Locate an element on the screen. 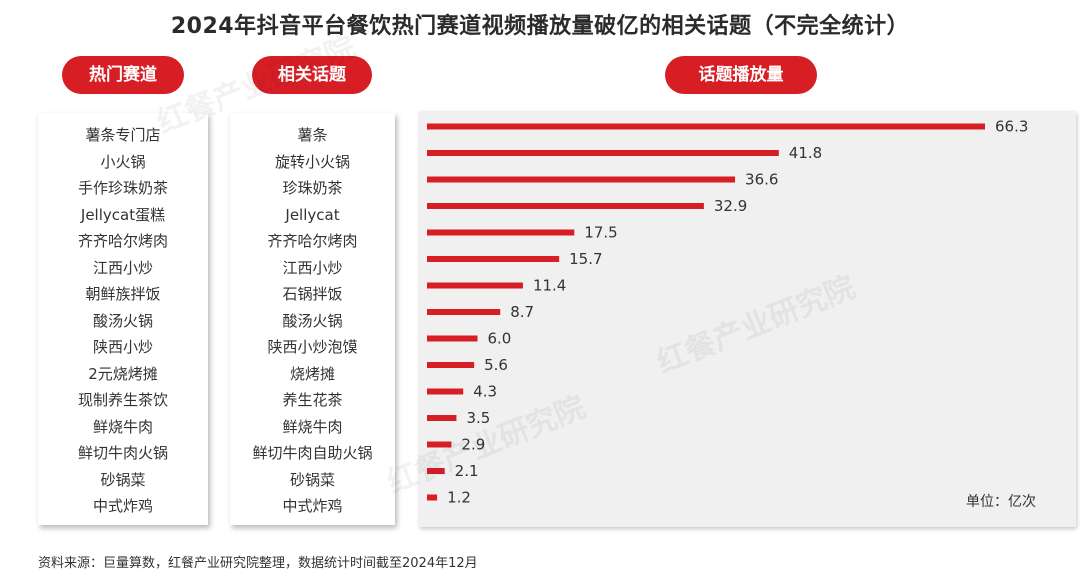 Image resolution: width=1080 pixels, height=580 pixels. topic-item: 鲜烧牛肉 is located at coordinates (312, 426).